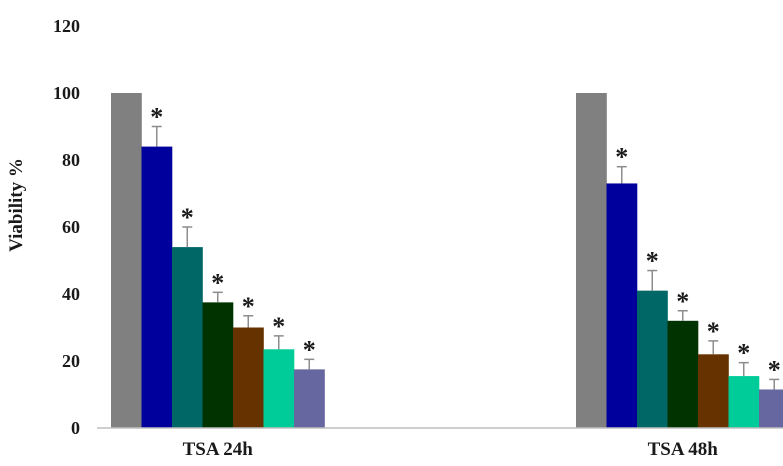  What do you see at coordinates (71, 227) in the screenshot?
I see `y-tick-label: 60` at bounding box center [71, 227].